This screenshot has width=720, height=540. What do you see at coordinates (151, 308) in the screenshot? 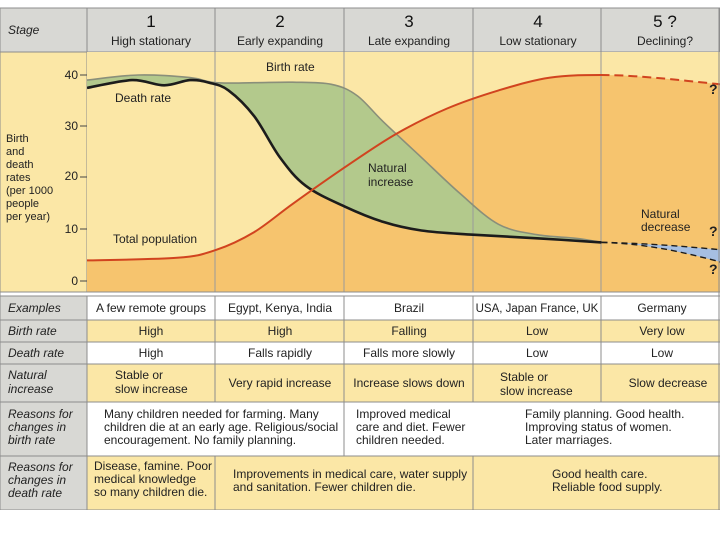
I see `table-cell: A few remote groups` at bounding box center [151, 308].